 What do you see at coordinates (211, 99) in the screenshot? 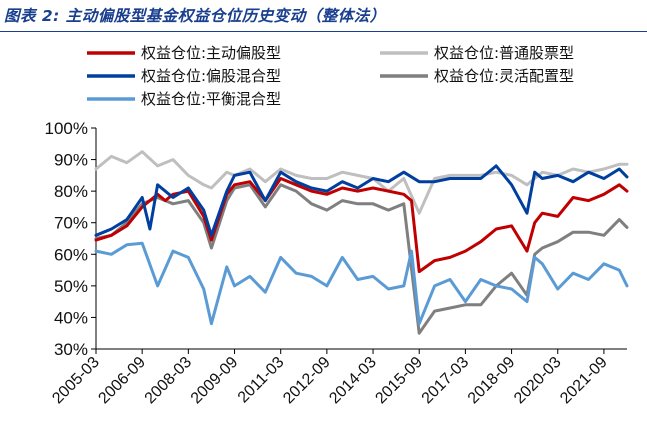
I see `legend-label: 权益仓位:平衡混合型` at bounding box center [211, 99].